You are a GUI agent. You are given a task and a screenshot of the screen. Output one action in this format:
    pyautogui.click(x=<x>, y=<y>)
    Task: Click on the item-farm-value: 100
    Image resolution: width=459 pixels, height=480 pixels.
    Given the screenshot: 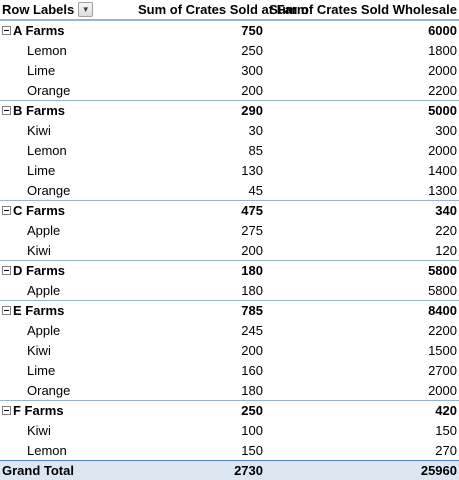 What is the action you would take?
    pyautogui.click(x=252, y=430)
    